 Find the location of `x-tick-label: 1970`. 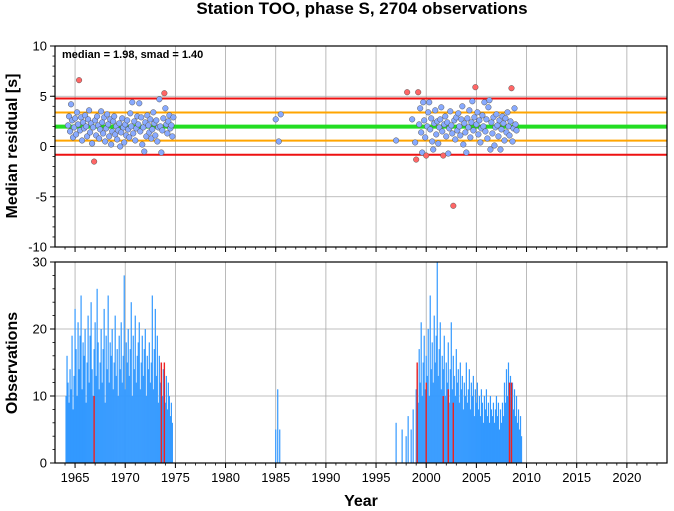

x-tick-label: 1970 is located at coordinates (125, 477).